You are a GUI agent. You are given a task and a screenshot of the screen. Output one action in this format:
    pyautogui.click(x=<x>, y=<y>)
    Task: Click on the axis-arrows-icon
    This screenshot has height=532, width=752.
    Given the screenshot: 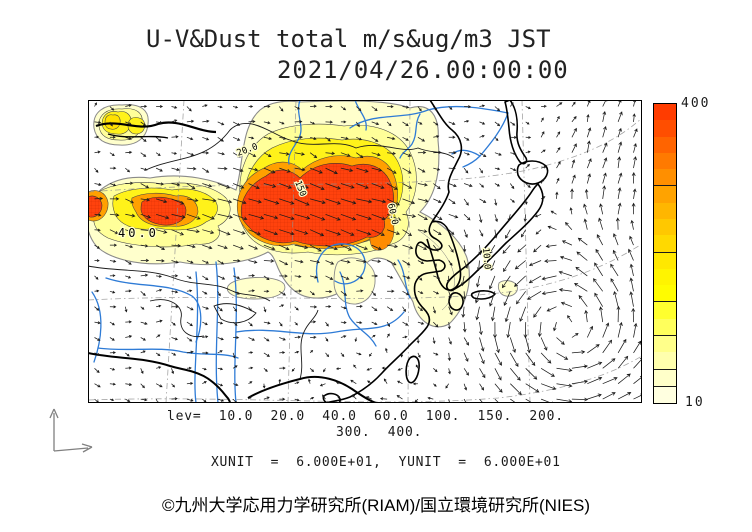 What is the action you would take?
    pyautogui.click(x=71, y=430)
    